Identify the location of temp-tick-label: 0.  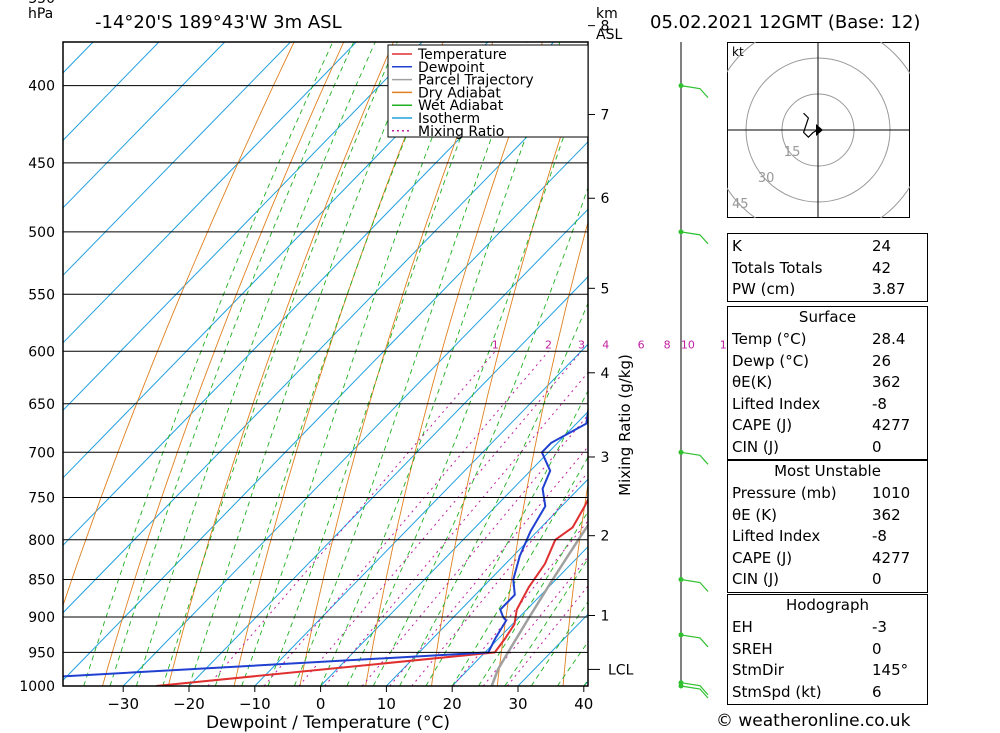
(321, 704).